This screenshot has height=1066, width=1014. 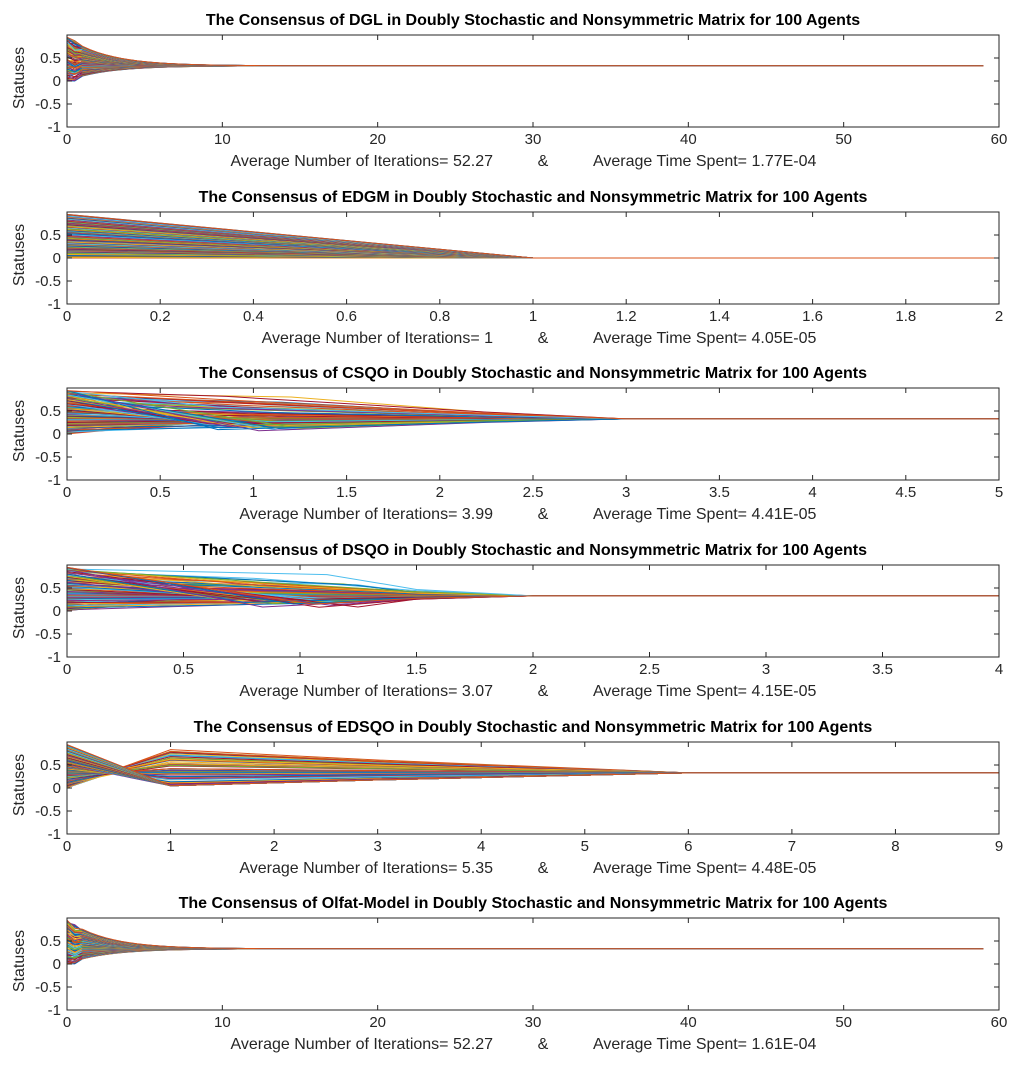 What do you see at coordinates (999, 492) in the screenshot?
I see `x-tick-label: 5` at bounding box center [999, 492].